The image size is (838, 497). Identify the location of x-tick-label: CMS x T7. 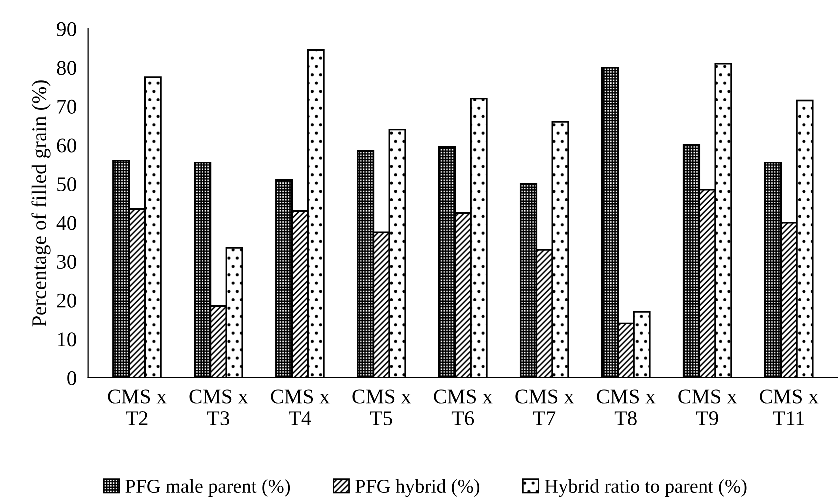
(545, 408).